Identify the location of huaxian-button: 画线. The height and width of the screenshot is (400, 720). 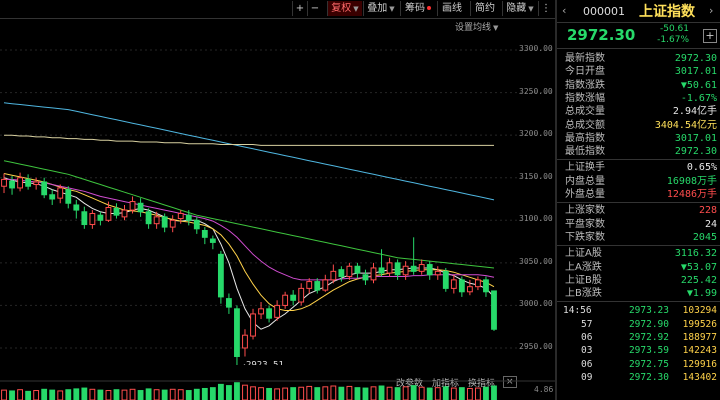
(451, 8).